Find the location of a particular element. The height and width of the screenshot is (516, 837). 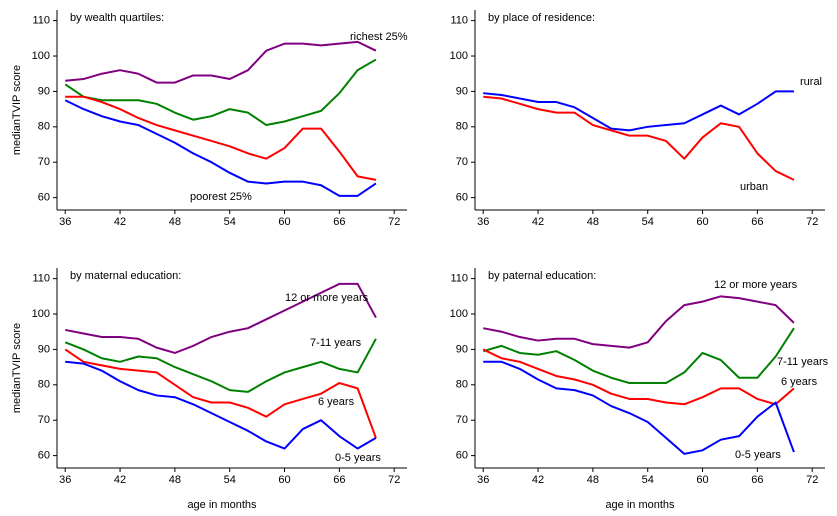

series-label: richest 25% is located at coordinates (379, 37).